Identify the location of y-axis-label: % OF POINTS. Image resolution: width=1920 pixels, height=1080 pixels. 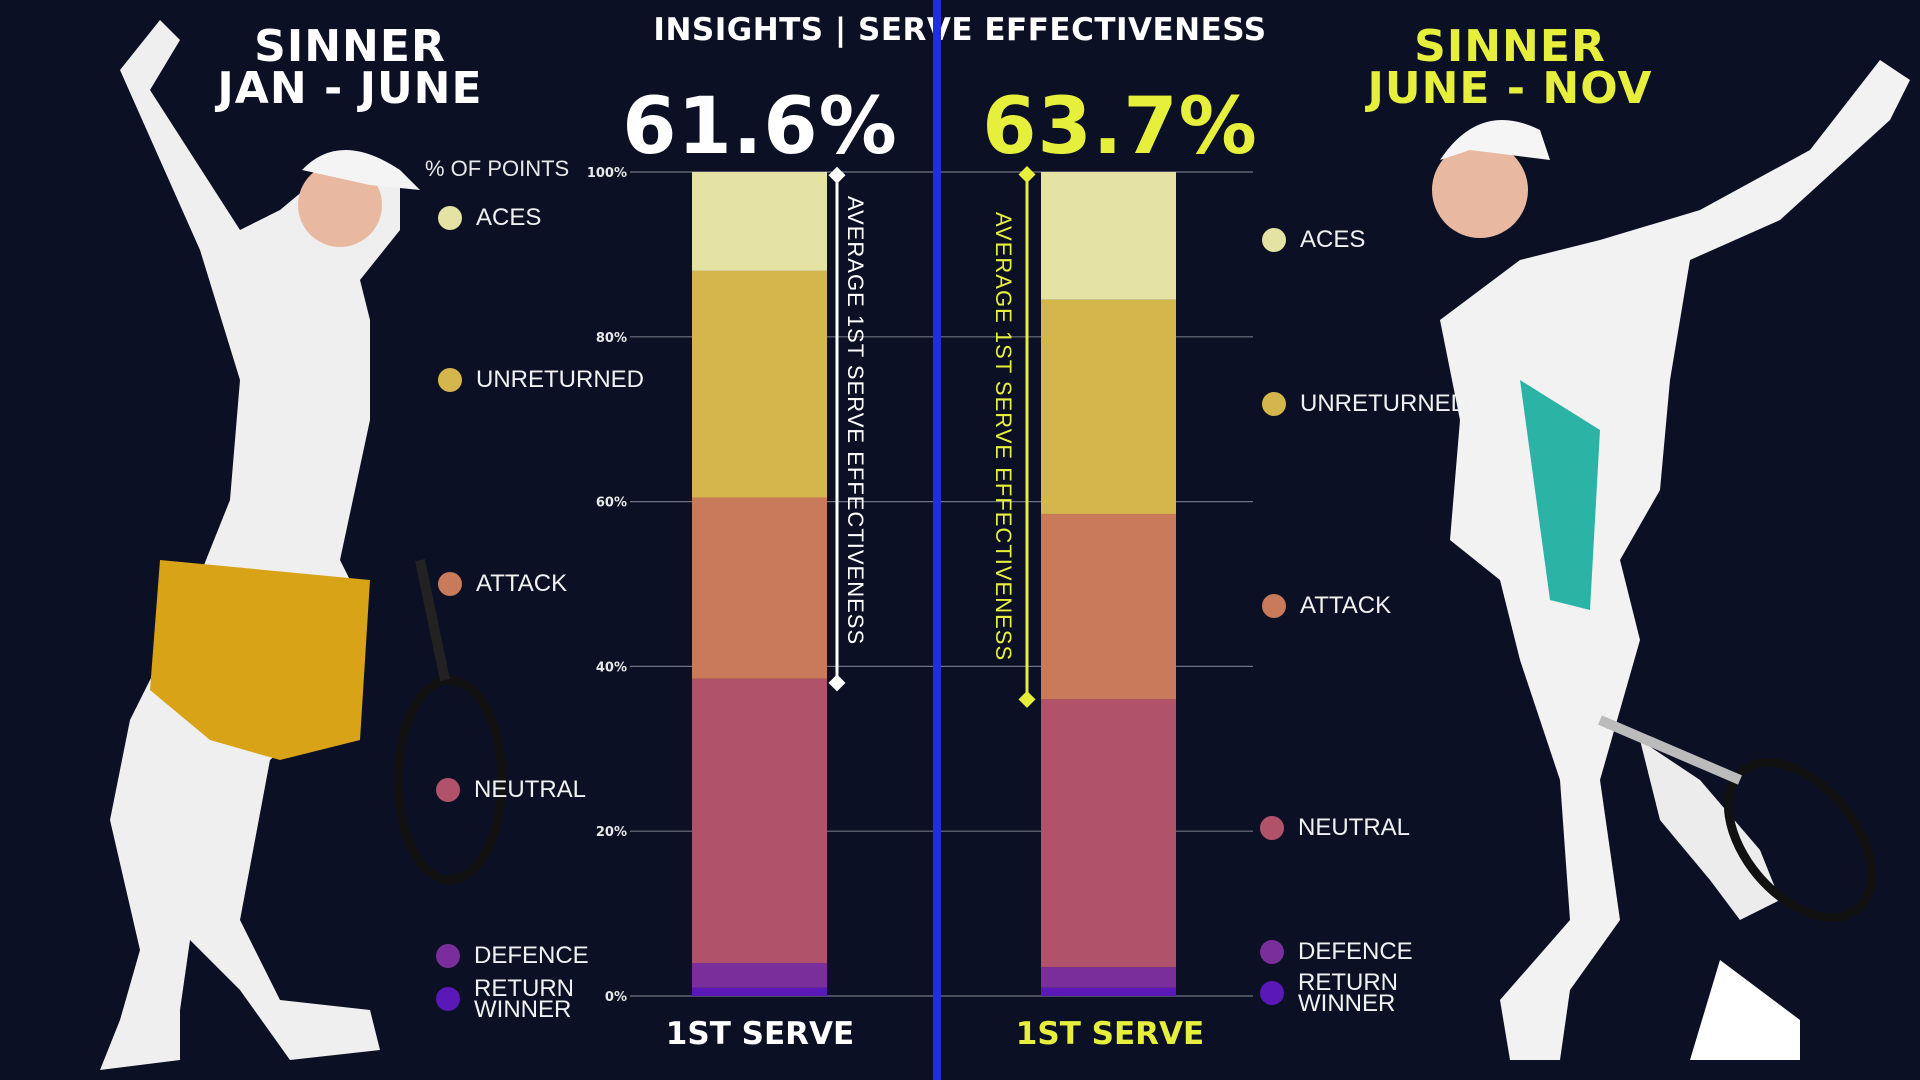
(497, 168).